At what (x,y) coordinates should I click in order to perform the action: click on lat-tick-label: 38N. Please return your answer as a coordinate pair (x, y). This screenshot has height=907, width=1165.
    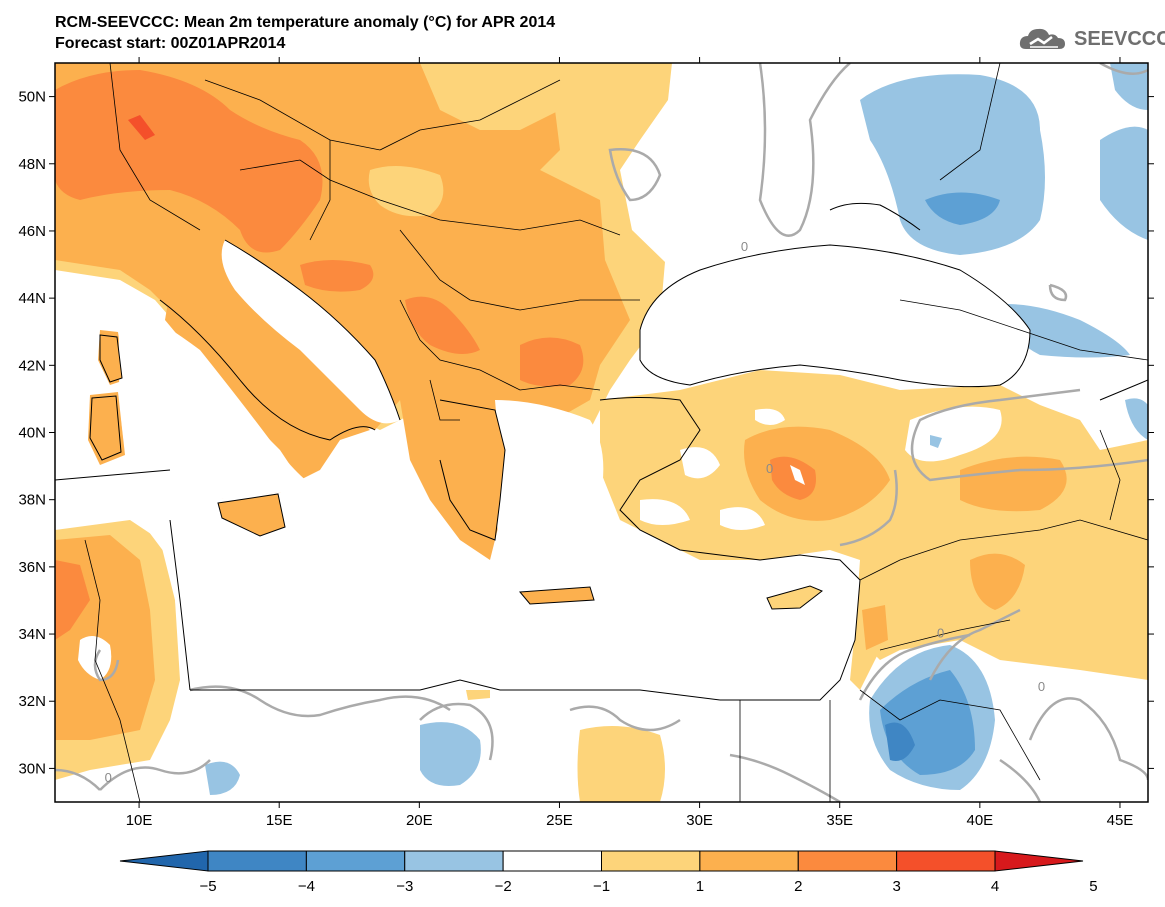
    Looking at the image, I should click on (32, 500).